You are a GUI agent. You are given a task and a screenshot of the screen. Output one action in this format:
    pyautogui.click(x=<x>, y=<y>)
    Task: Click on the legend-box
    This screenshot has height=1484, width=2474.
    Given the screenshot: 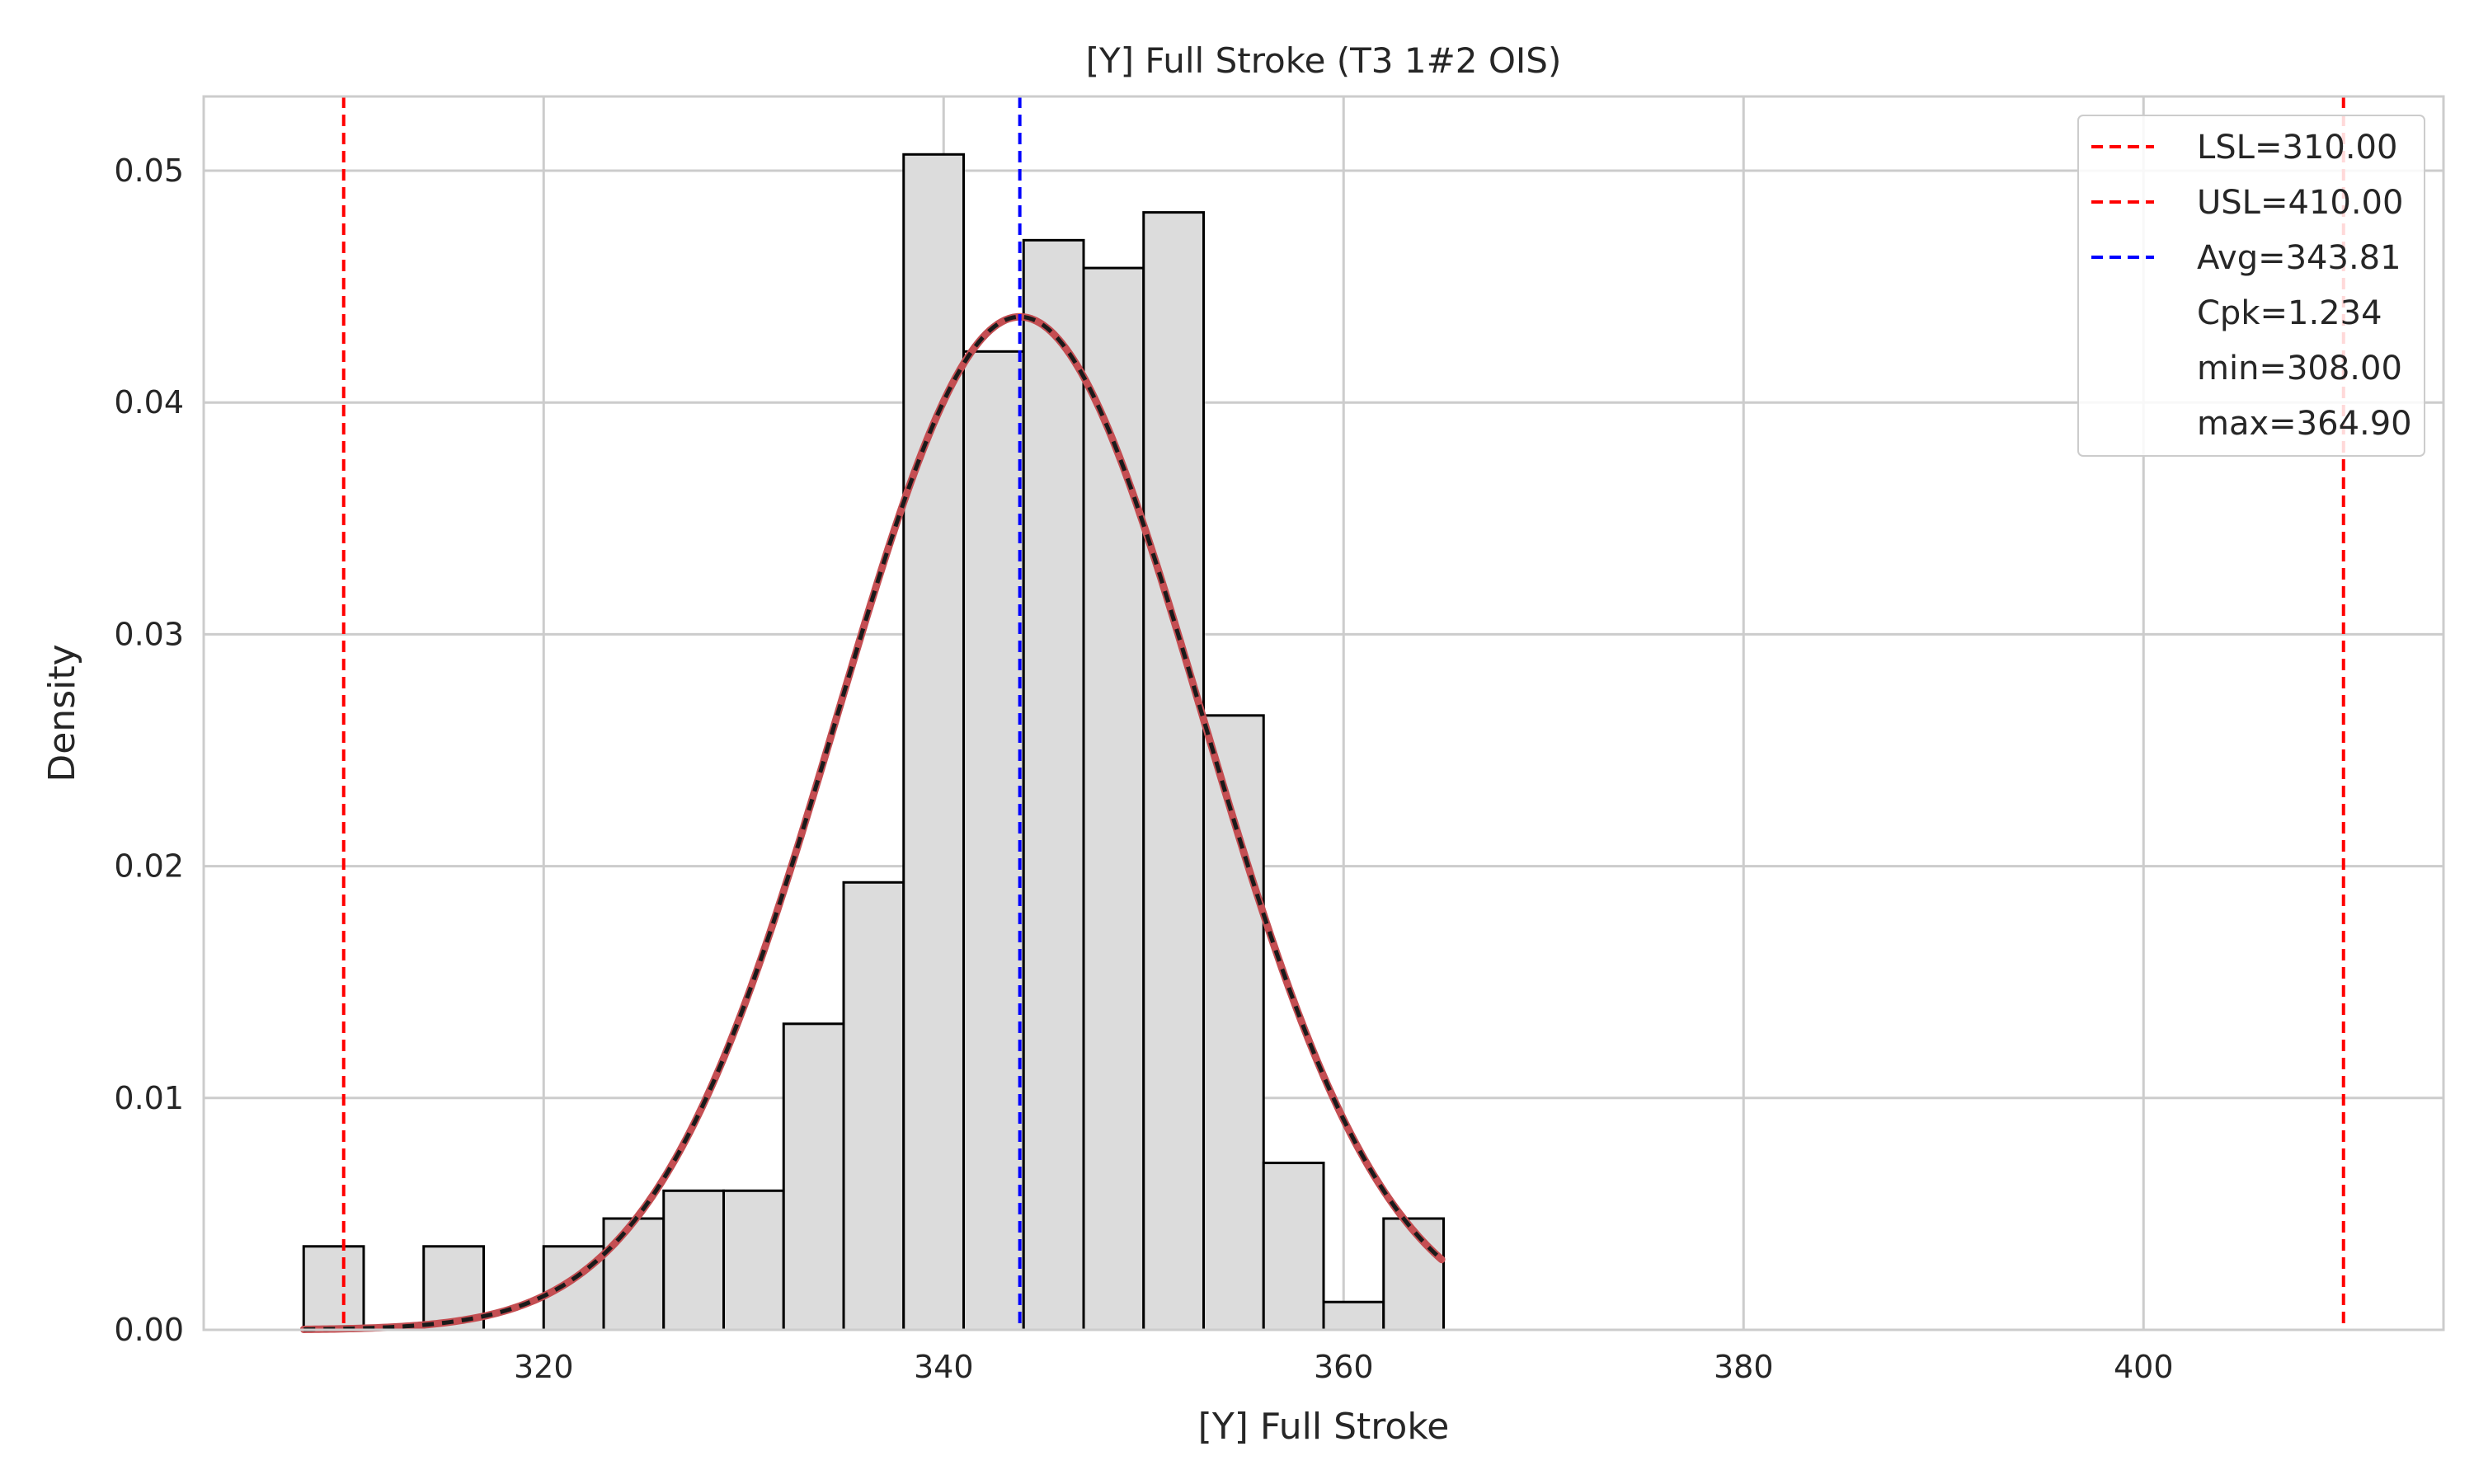 What is the action you would take?
    pyautogui.click(x=2251, y=286)
    